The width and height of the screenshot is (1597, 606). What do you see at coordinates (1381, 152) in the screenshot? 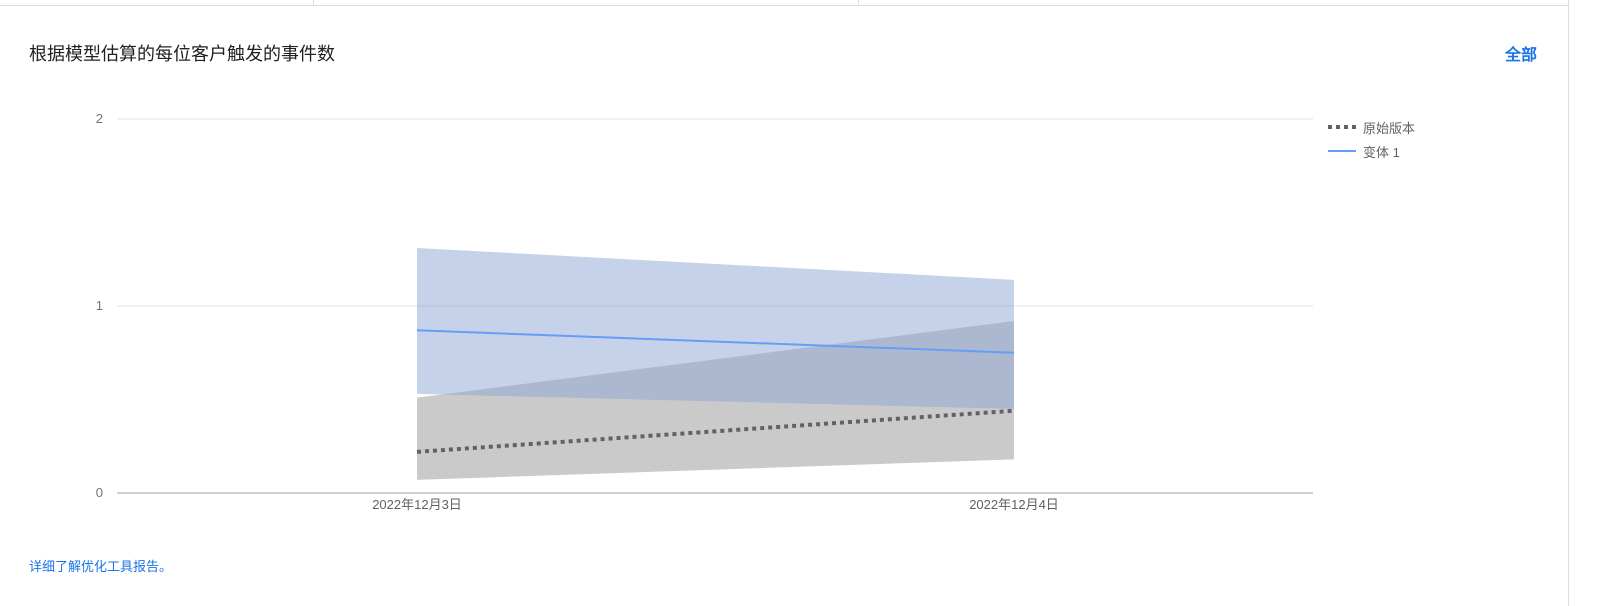
I see `legend-label: 变体 1` at bounding box center [1381, 152].